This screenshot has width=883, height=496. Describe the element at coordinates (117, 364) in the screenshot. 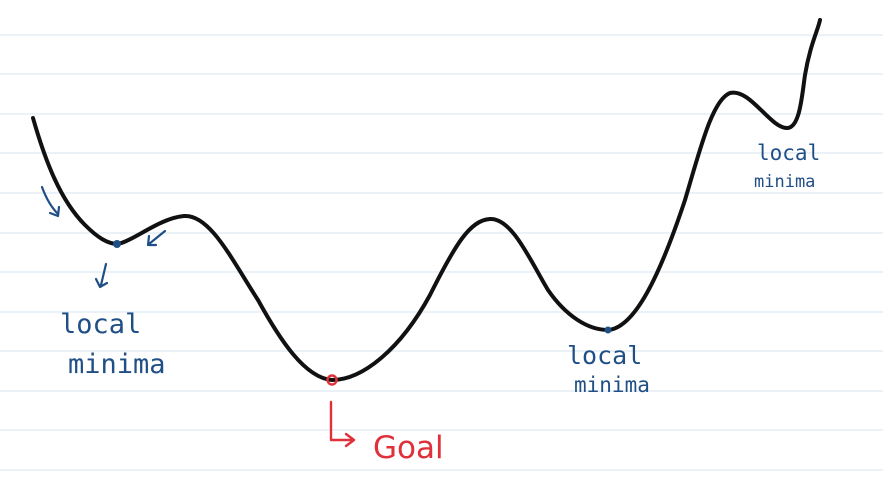

I see `left-minimum-label-line2: minima` at that location.